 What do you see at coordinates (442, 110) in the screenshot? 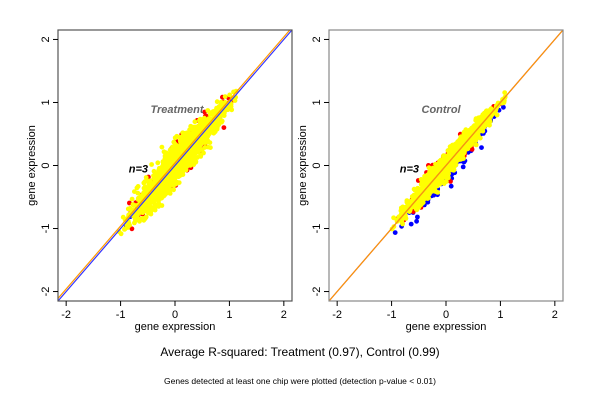
I see `control-title: Control` at bounding box center [442, 110].